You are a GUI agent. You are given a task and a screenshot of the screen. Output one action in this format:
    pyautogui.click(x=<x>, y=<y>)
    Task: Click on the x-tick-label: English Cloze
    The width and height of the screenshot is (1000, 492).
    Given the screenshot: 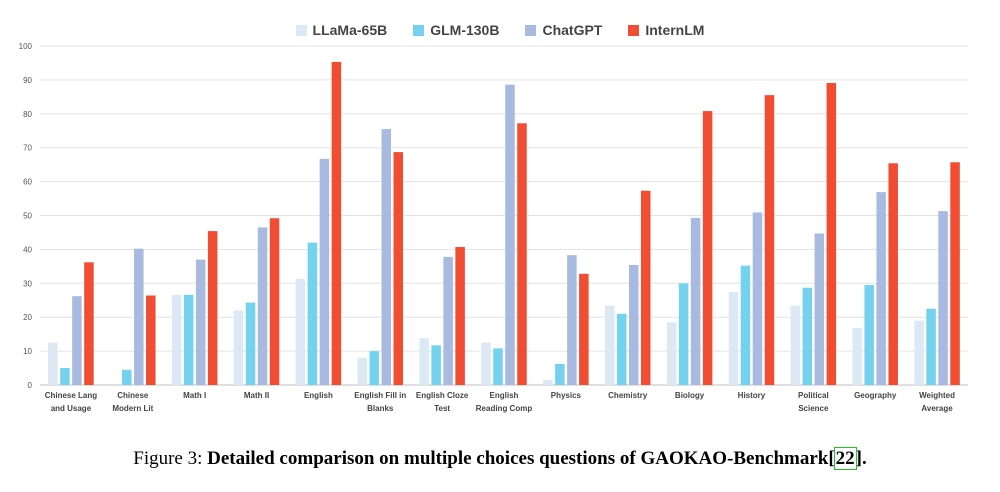 What is the action you would take?
    pyautogui.click(x=442, y=395)
    